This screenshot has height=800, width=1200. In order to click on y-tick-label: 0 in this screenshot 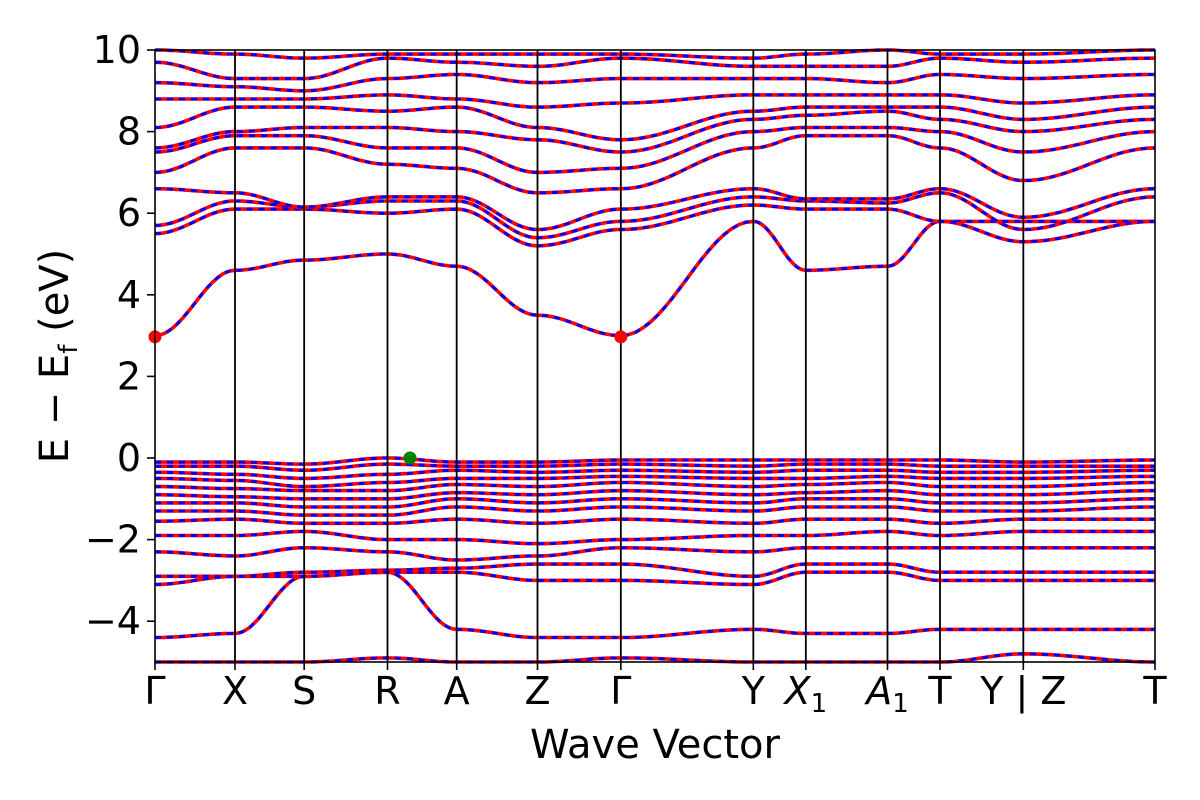, I will do `click(129, 458)`.